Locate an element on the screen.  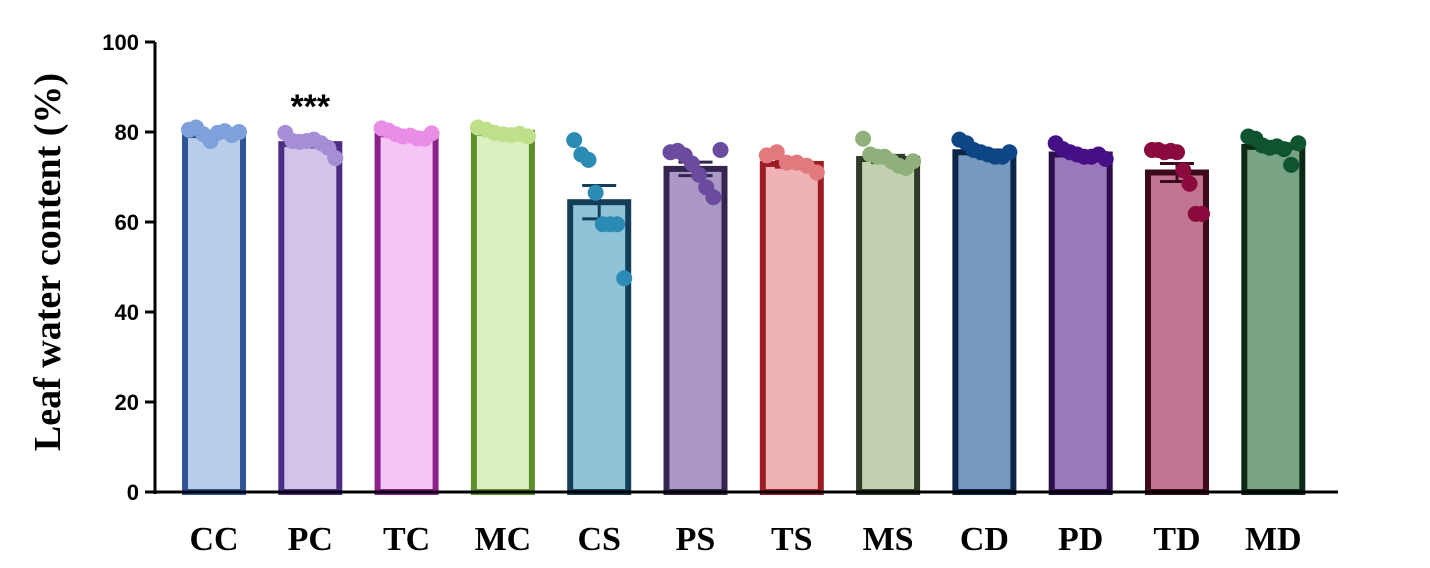
data-point-TC is located at coordinates (431, 133).